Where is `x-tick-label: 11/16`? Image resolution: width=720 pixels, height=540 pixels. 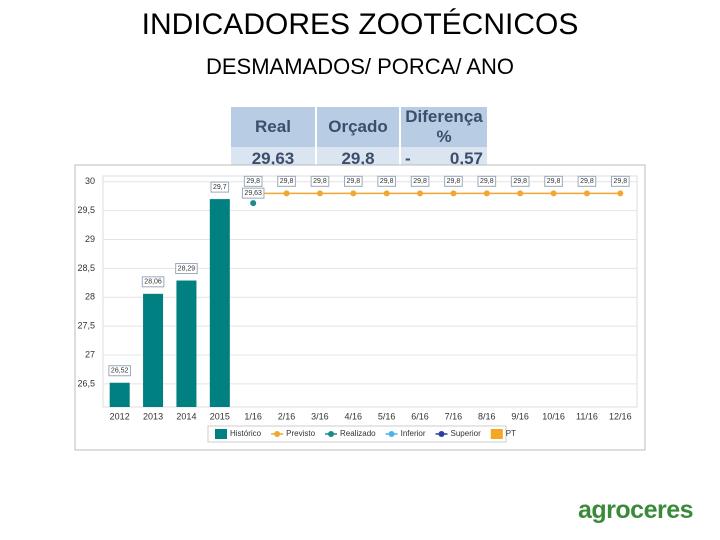 x-tick-label: 11/16 is located at coordinates (587, 416).